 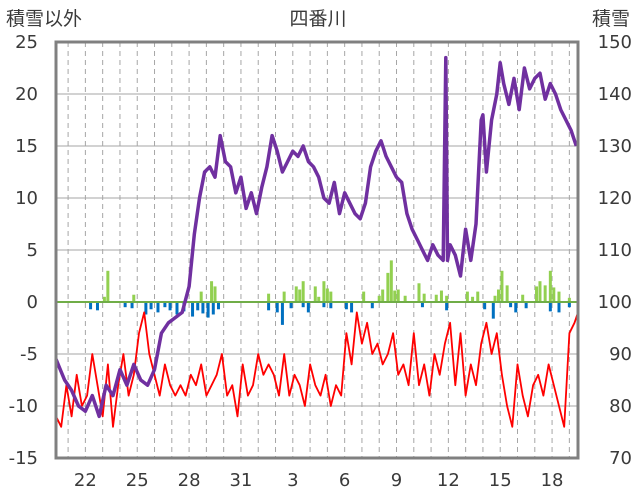 I want to click on y-right-tick-label: 110, so click(x=615, y=250).